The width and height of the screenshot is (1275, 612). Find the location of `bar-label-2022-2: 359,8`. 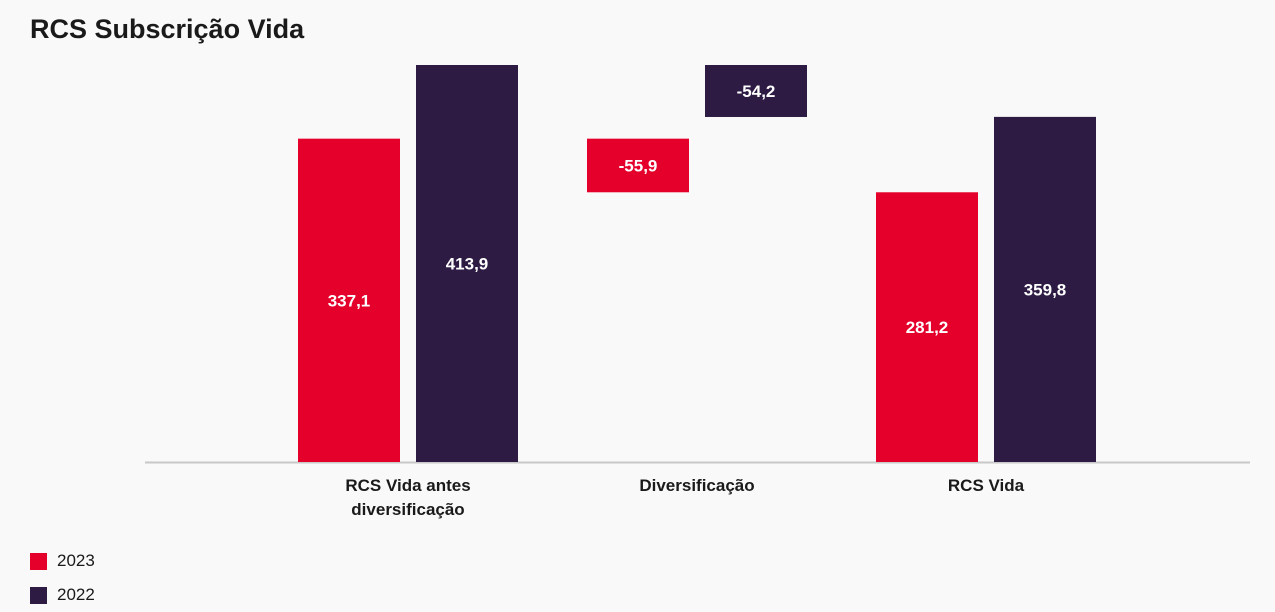

bar-label-2022-2: 359,8 is located at coordinates (1045, 289).